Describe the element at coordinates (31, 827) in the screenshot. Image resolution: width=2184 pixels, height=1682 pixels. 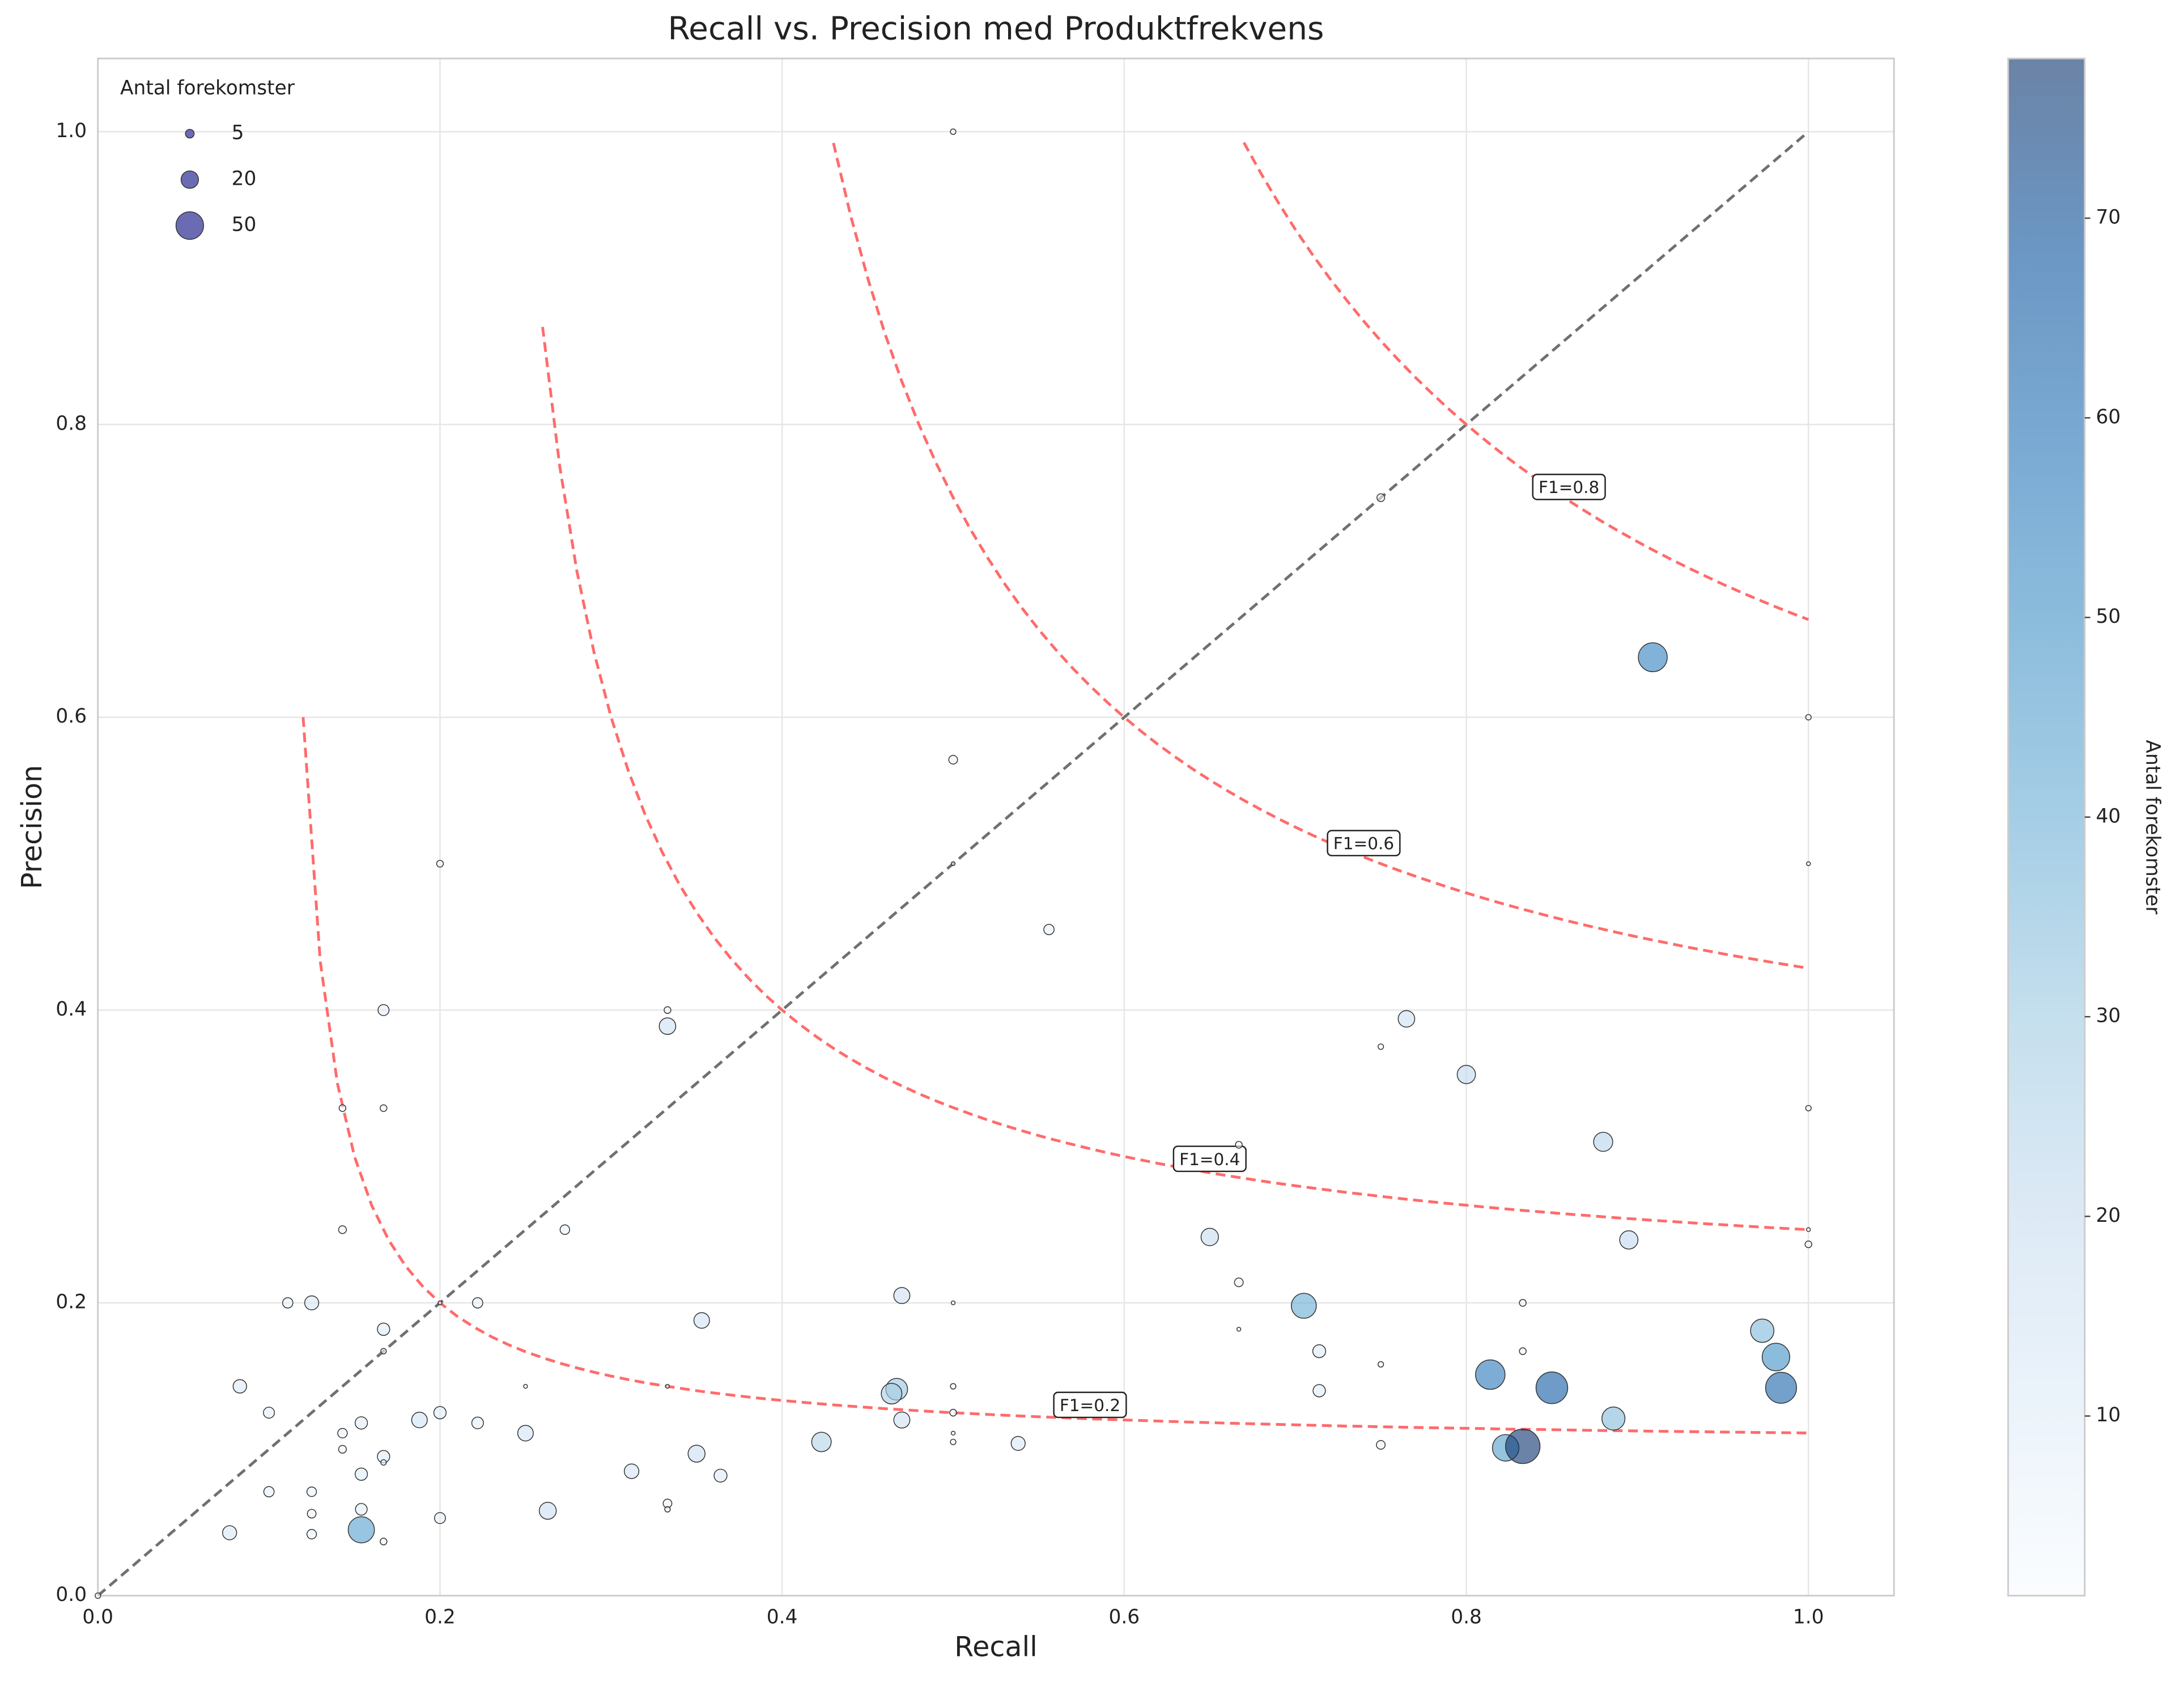
I see `y-axis-label: Precision` at that location.